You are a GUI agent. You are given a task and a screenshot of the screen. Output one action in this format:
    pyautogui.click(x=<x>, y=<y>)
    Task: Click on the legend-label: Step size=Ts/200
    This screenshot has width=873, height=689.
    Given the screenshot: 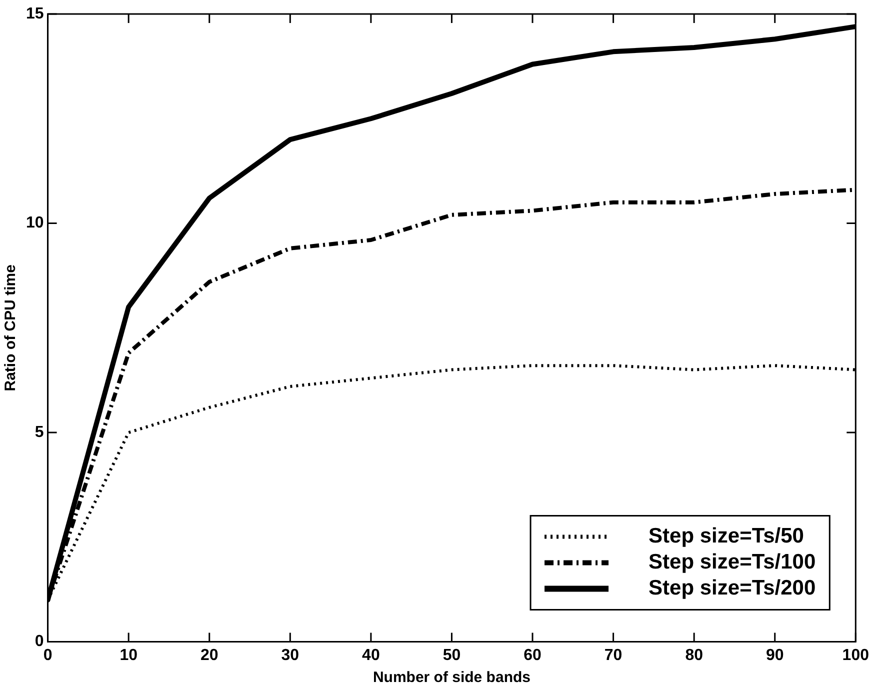 What is the action you would take?
    pyautogui.click(x=732, y=588)
    